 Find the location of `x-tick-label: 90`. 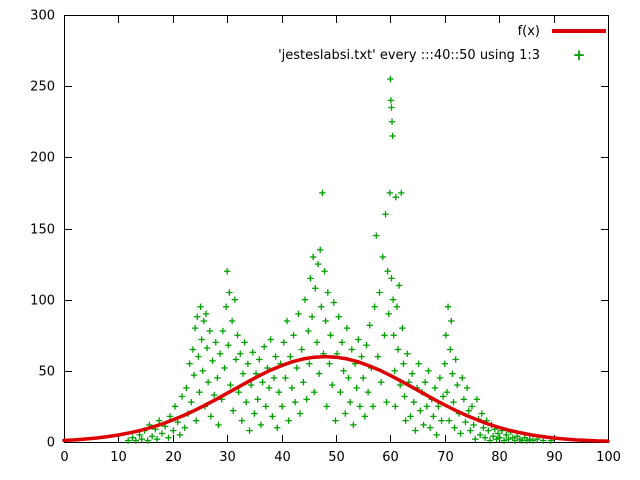

x-tick-label: 90 is located at coordinates (554, 457).